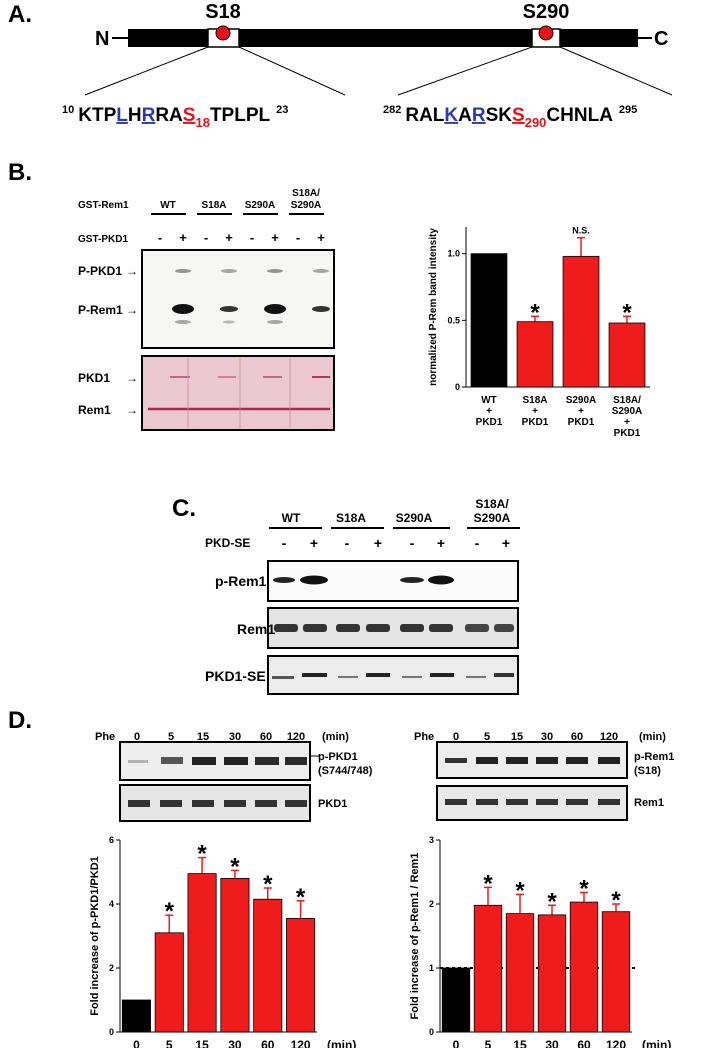 The height and width of the screenshot is (1048, 703). Describe the element at coordinates (338, 757) in the screenshot. I see `p-pkd1-label: p-PKD1` at that location.